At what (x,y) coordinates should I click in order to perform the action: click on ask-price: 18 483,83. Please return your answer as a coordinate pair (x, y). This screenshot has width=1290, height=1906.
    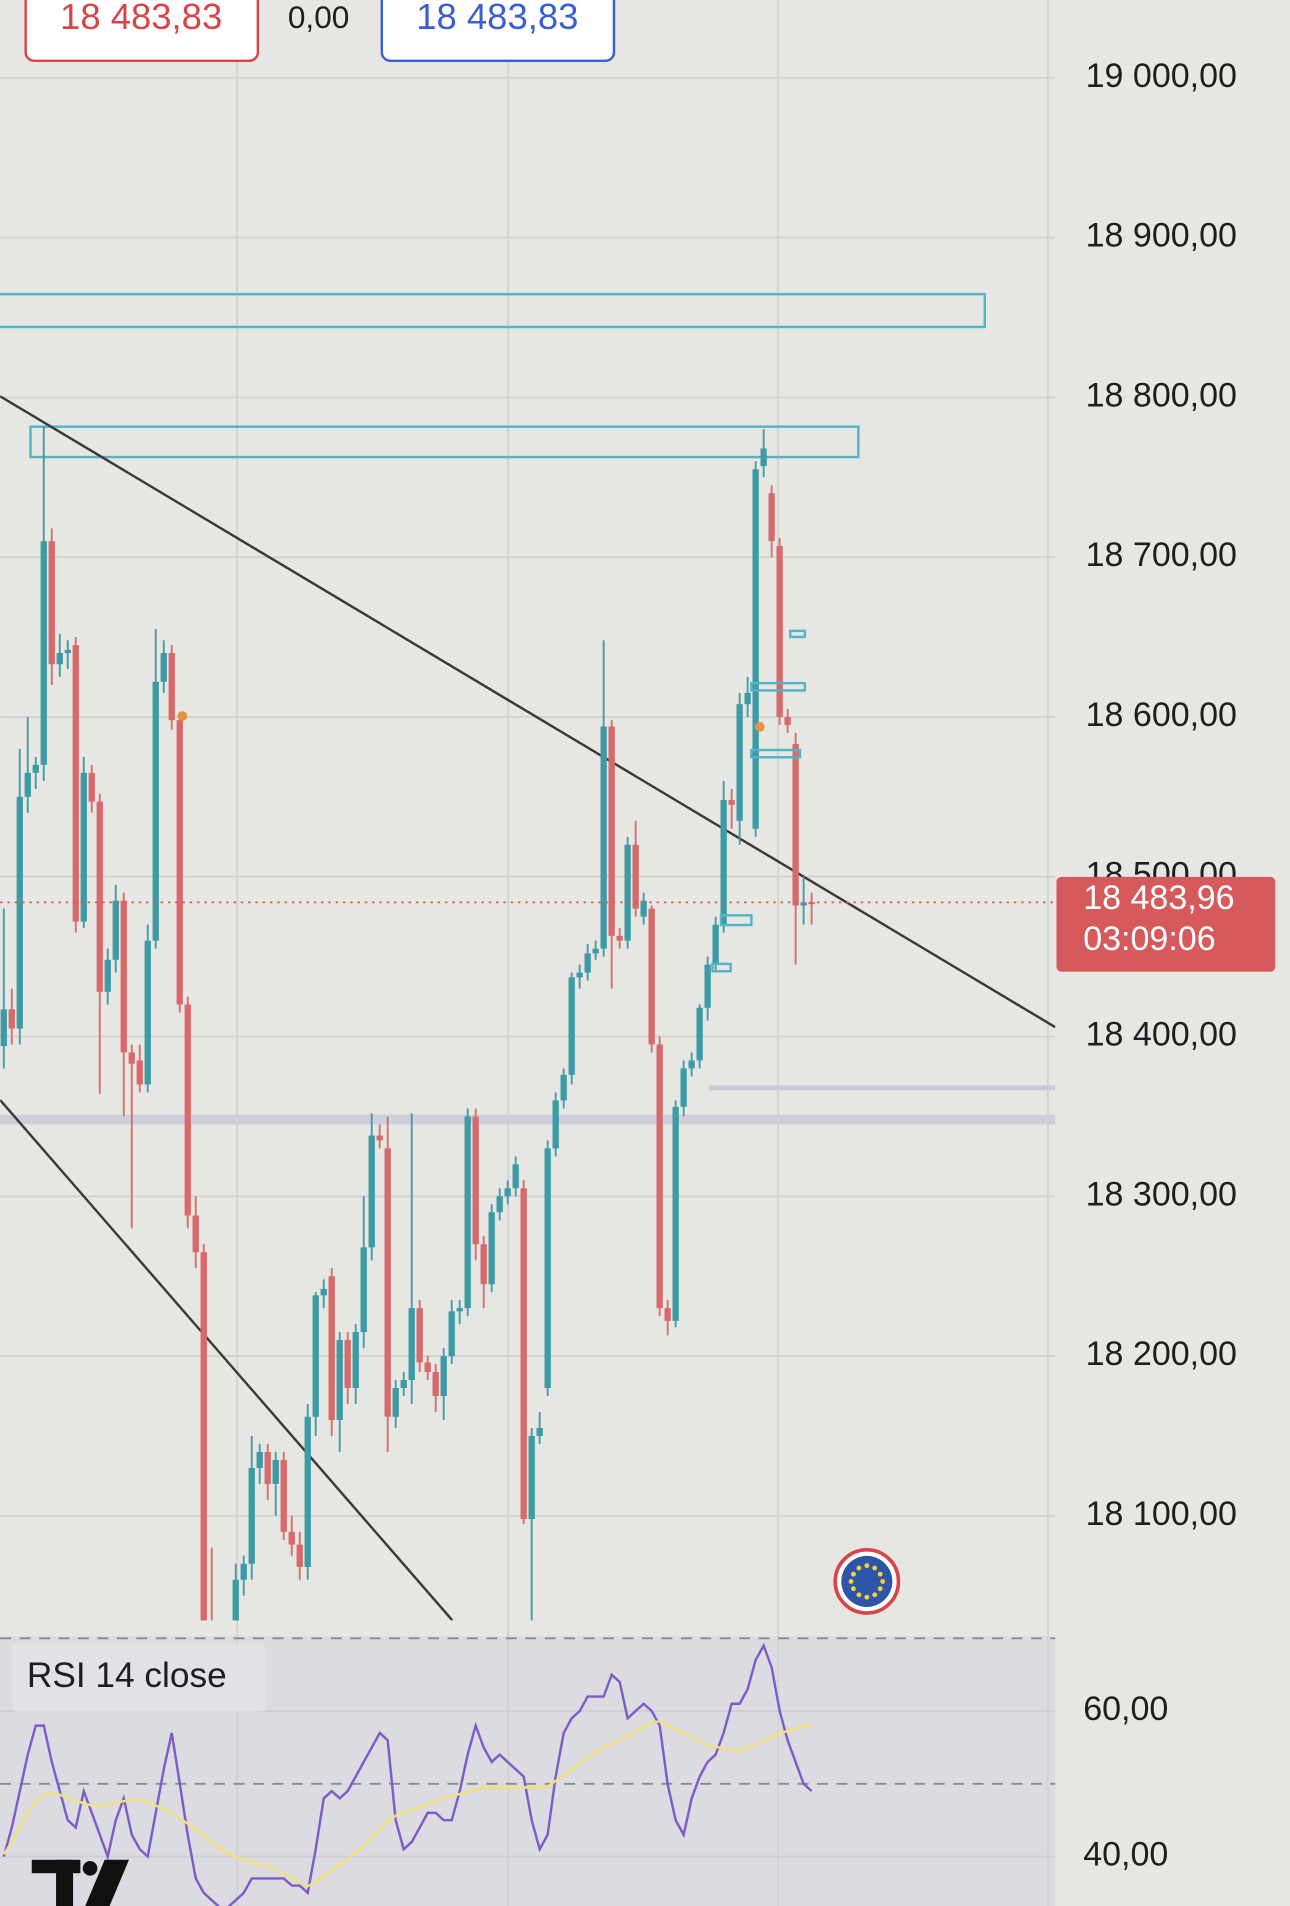
    Looking at the image, I should click on (497, 18).